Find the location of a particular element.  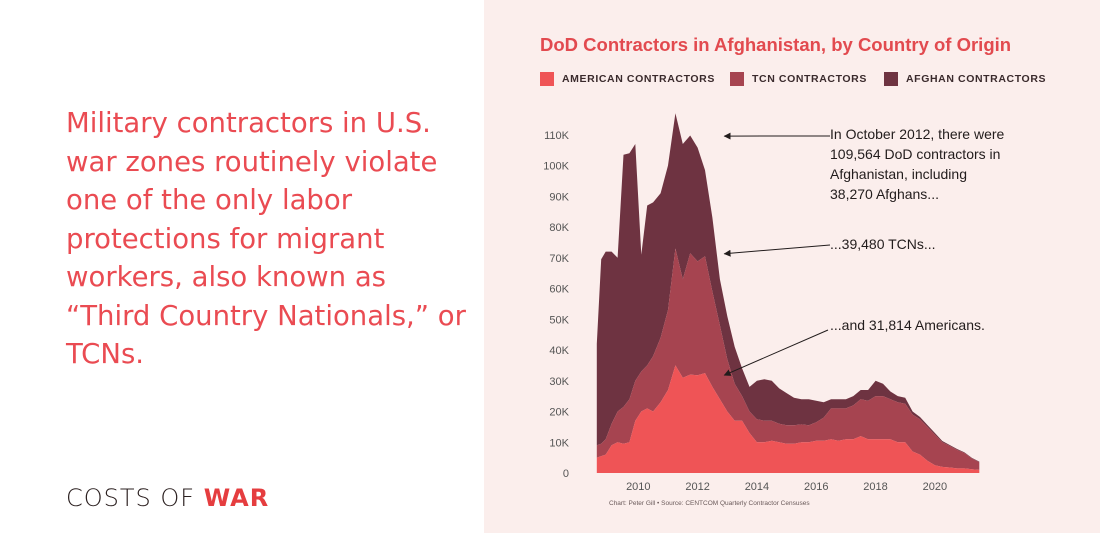

legend-swatch-tcn is located at coordinates (737, 79).